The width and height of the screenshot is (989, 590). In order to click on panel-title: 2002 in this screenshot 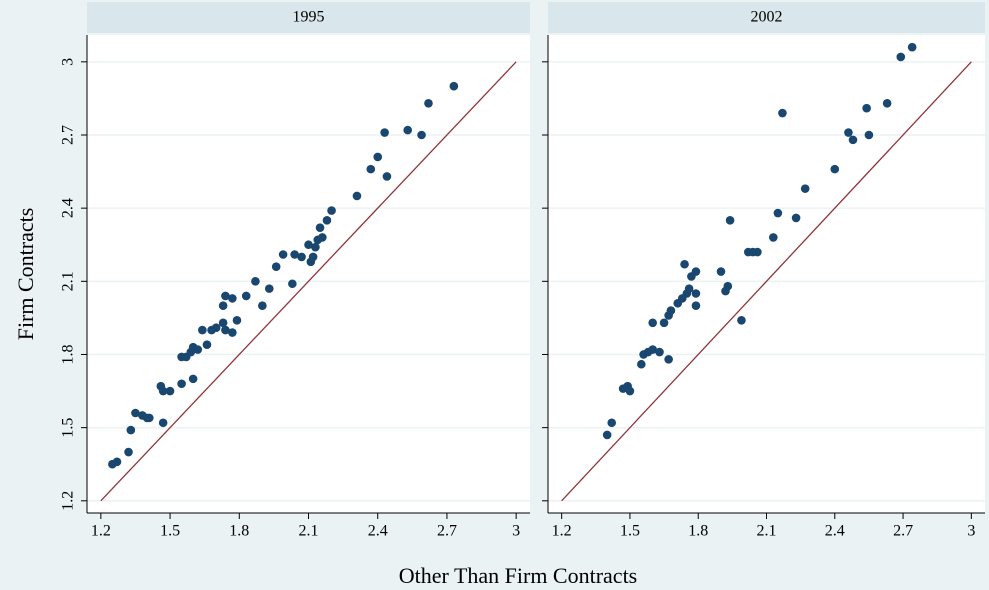, I will do `click(767, 17)`.